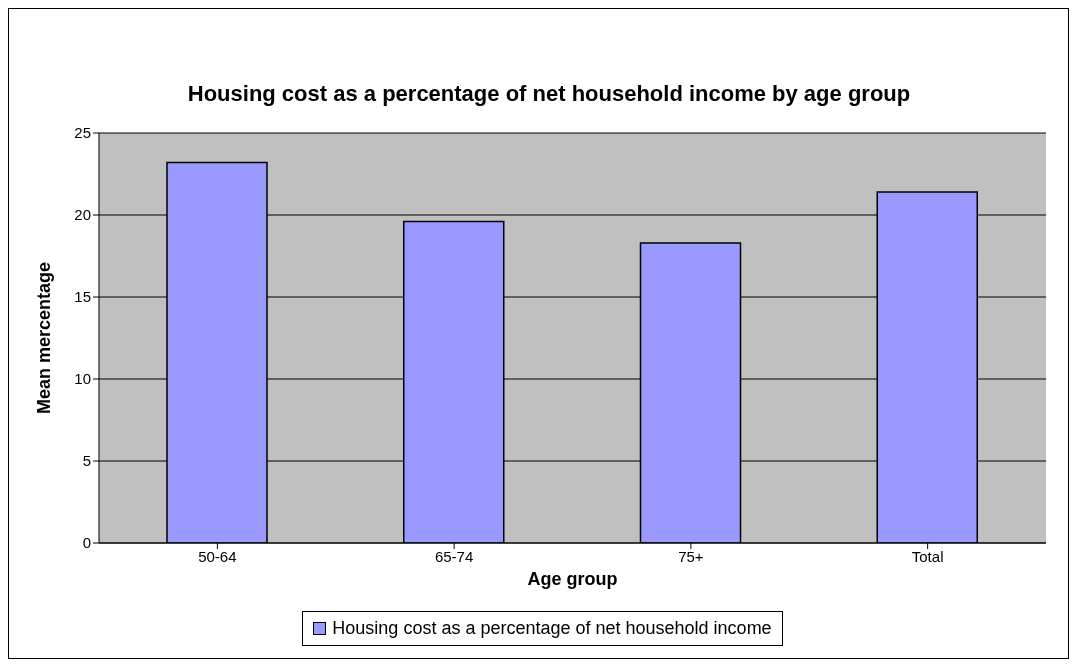  Describe the element at coordinates (551, 628) in the screenshot. I see `legend-label: Housing cost as a percentage of net household income` at that location.